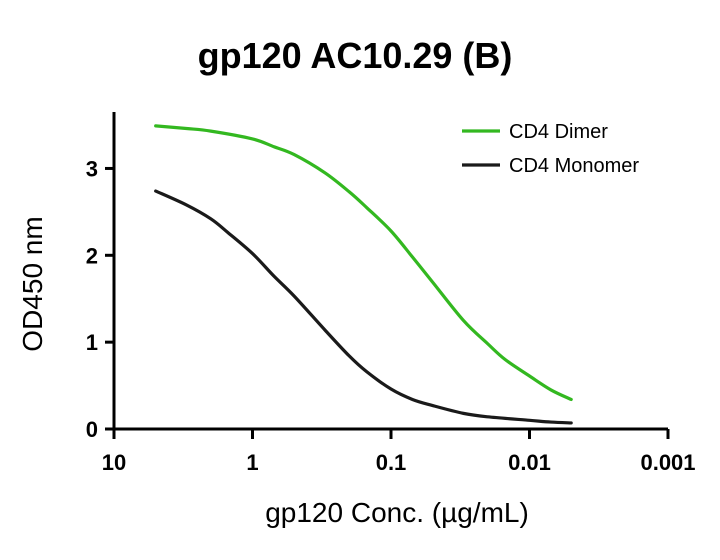 The image size is (720, 560). What do you see at coordinates (92, 168) in the screenshot?
I see `y-tick-label: 3` at bounding box center [92, 168].